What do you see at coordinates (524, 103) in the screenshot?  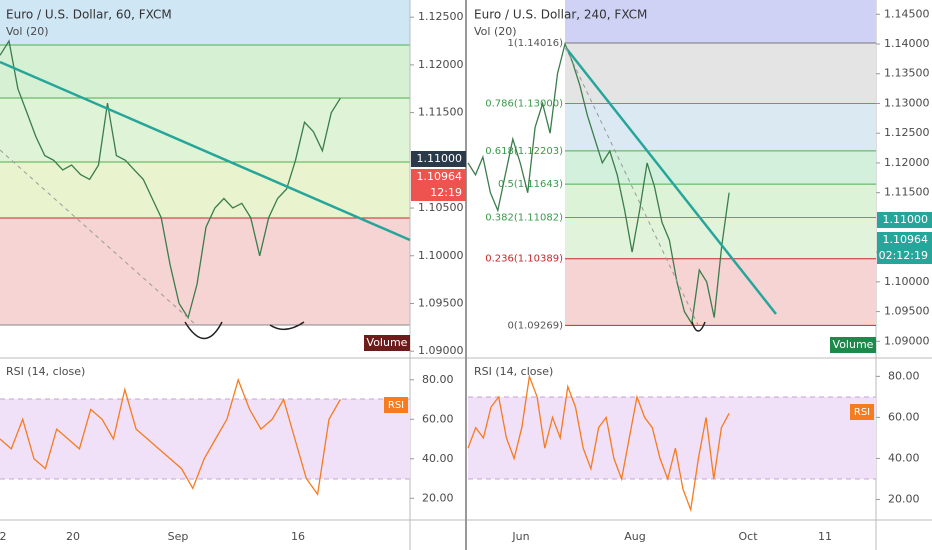 I see `fib-label: 0.786(1.13000)` at bounding box center [524, 103].